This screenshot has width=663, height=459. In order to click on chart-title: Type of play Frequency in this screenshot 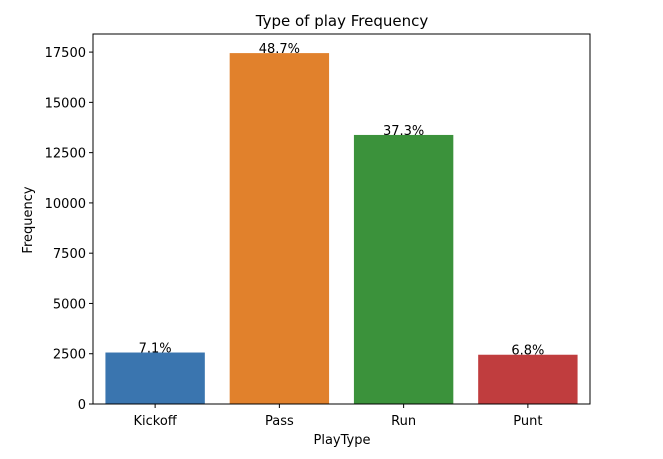, I will do `click(342, 21)`.